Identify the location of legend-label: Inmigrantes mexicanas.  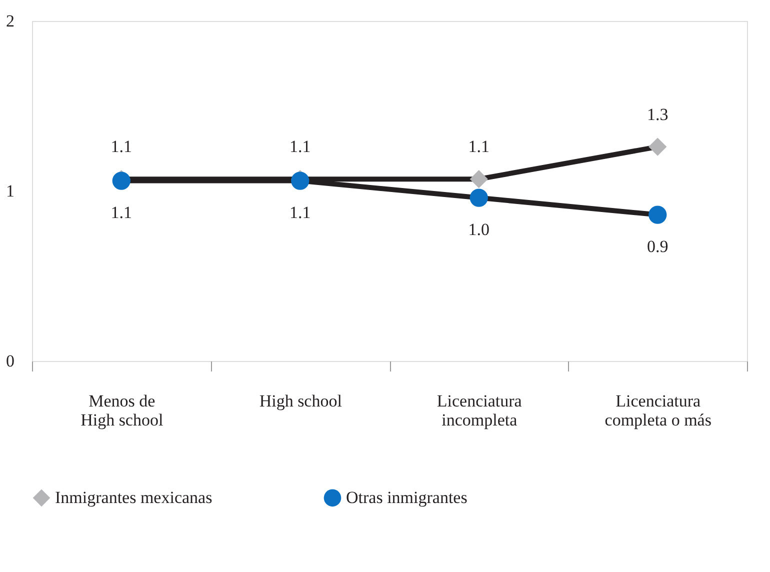
(133, 497).